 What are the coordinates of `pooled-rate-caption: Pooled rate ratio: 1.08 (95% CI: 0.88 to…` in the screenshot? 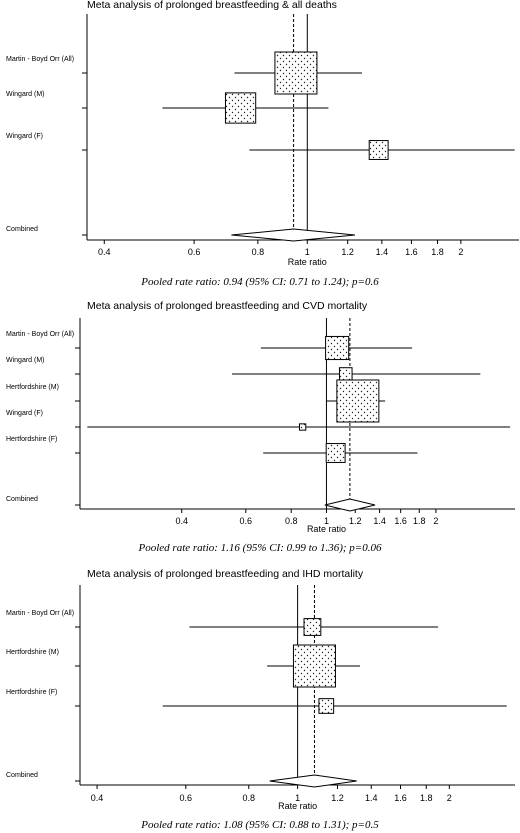 It's located at (259, 825).